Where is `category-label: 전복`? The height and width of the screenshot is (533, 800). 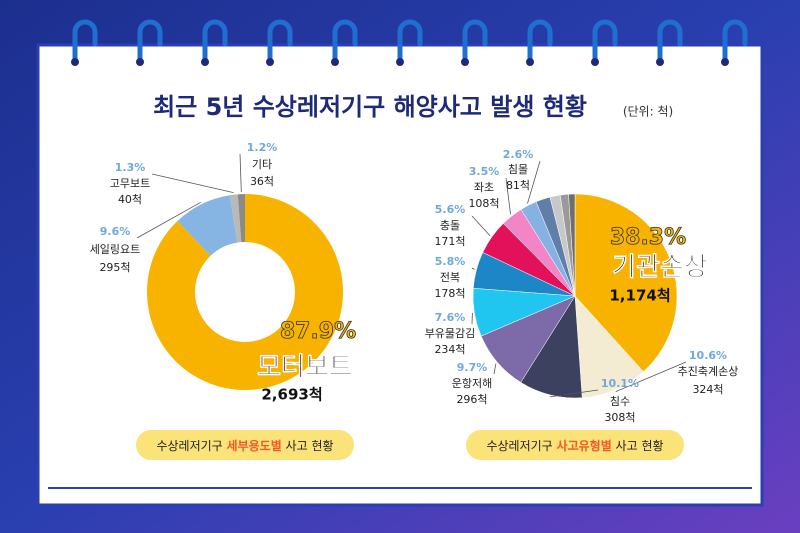
category-label: 전복 is located at coordinates (450, 277).